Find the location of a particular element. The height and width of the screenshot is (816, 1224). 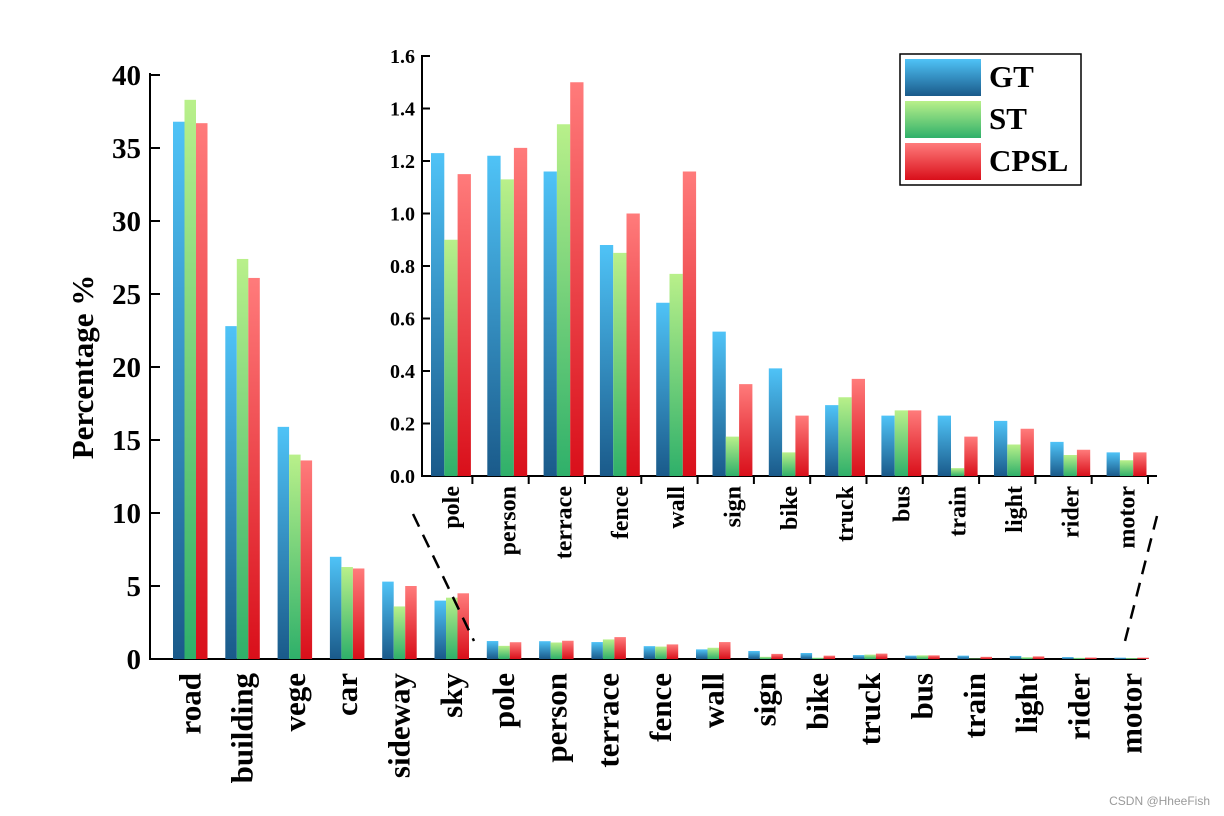

inset-bar-gt-wall is located at coordinates (663, 389).